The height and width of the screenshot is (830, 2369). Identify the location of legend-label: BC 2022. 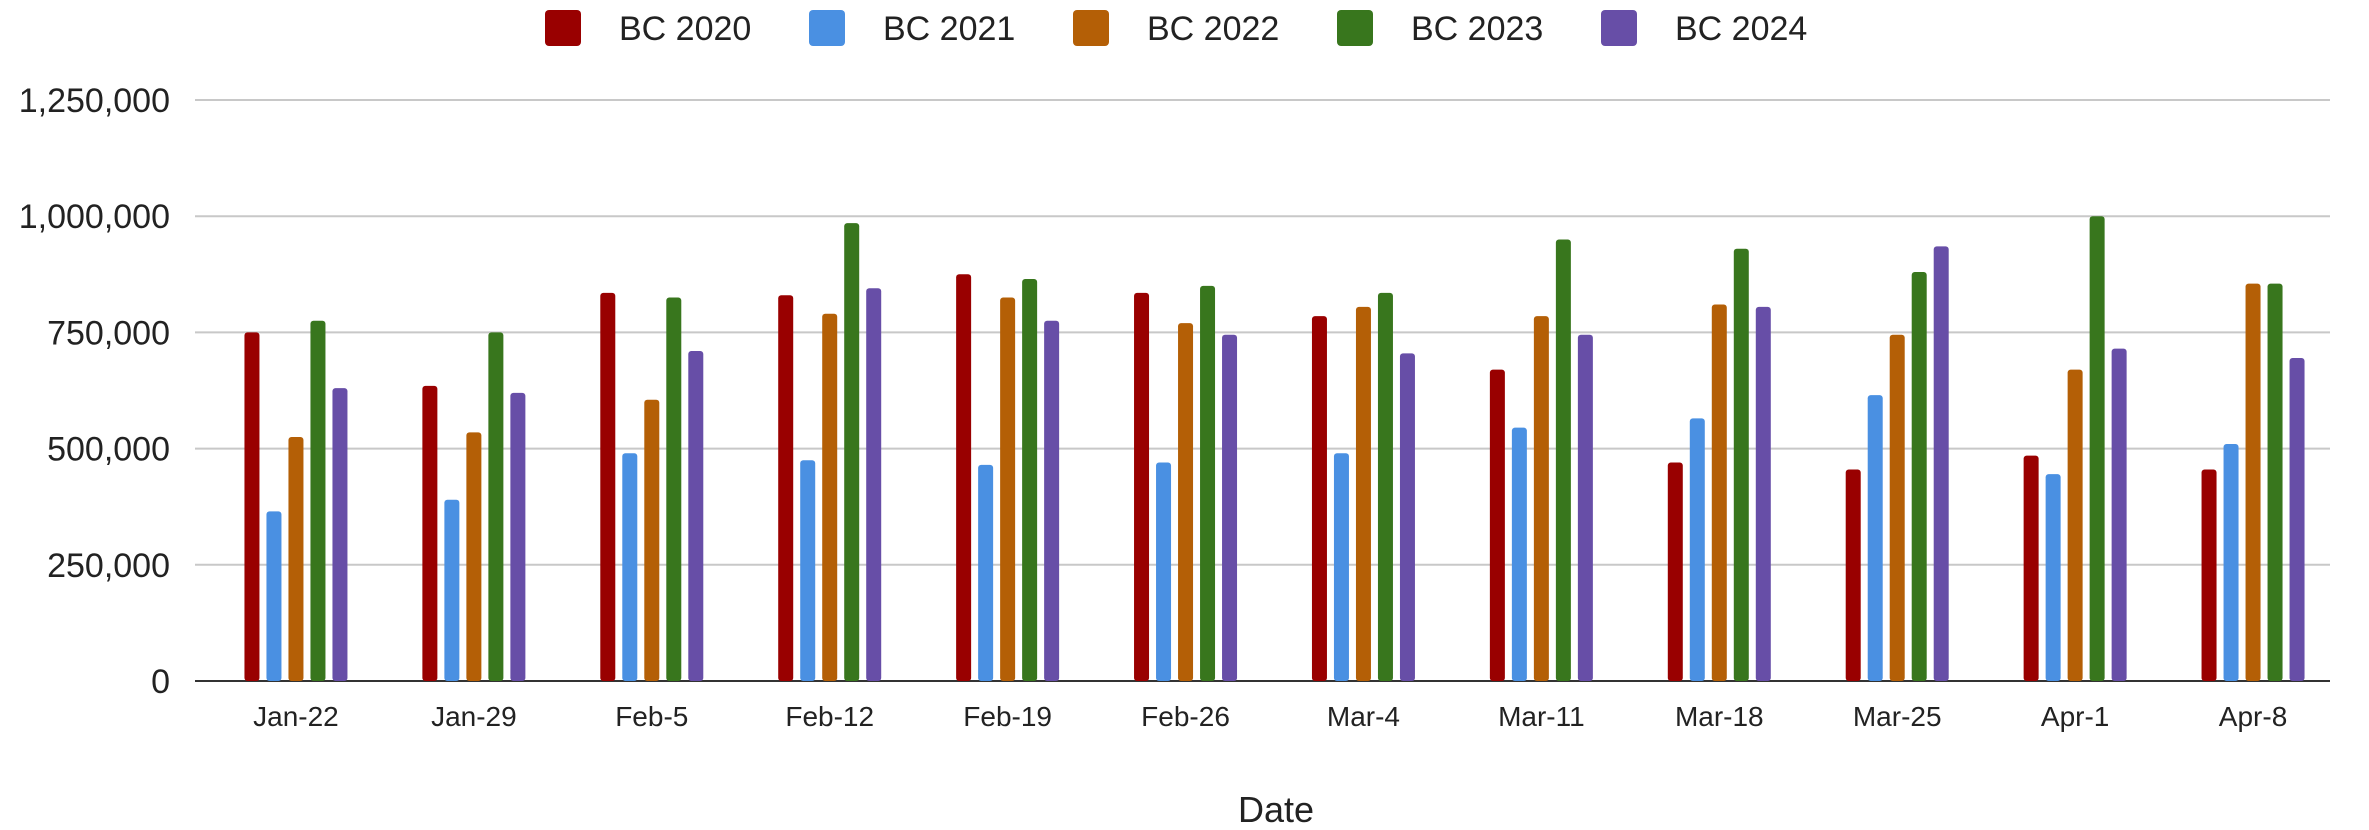
(1213, 29).